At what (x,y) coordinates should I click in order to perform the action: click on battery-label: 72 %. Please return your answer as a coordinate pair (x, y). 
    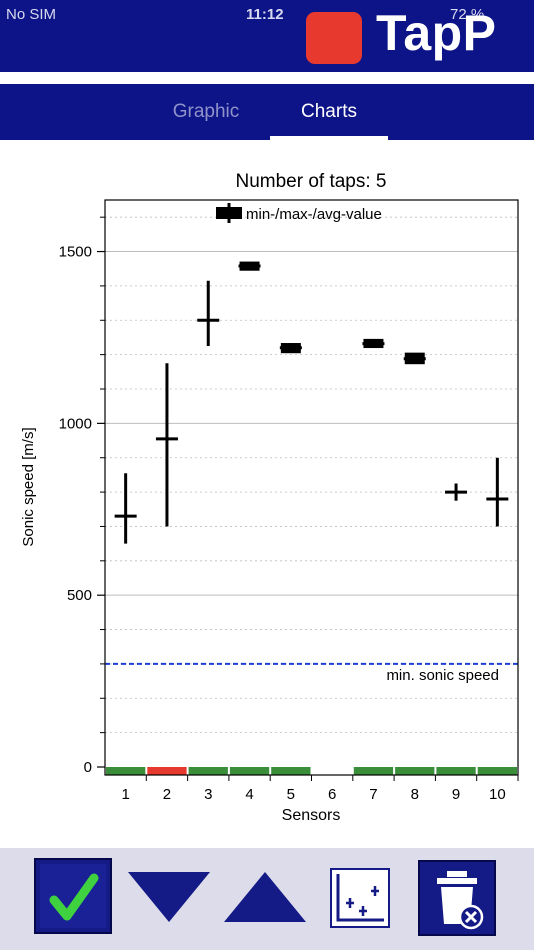
    Looking at the image, I should click on (467, 14).